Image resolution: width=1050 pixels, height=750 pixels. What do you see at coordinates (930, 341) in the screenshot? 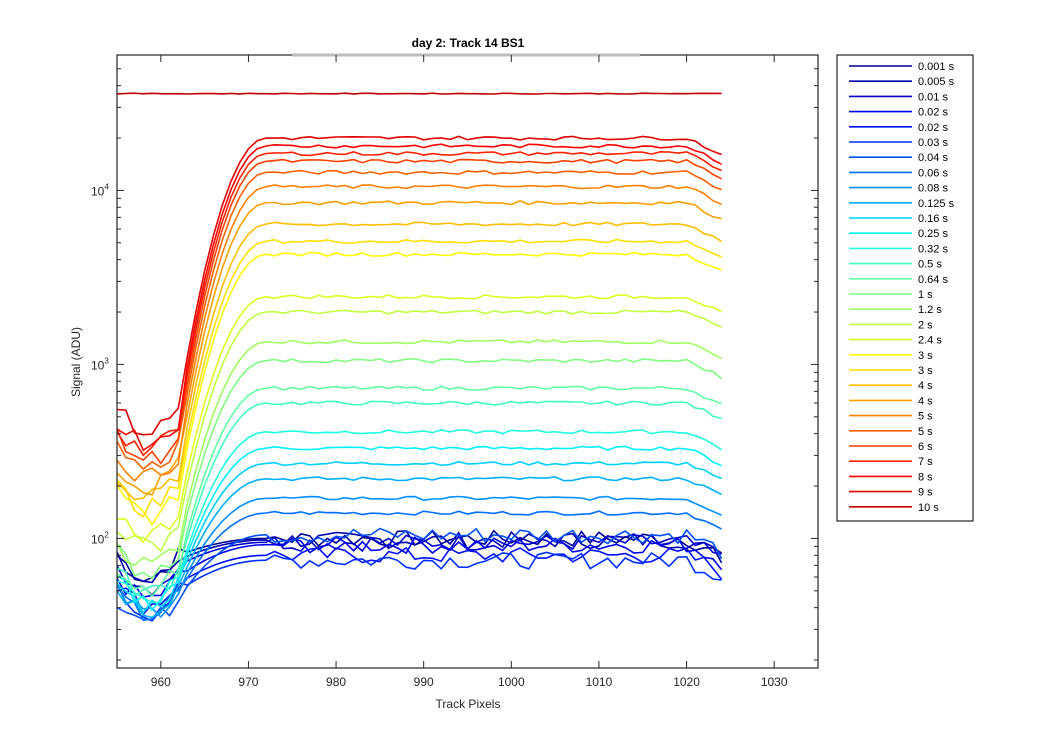
I see `legend-label: 2.4 s` at bounding box center [930, 341].